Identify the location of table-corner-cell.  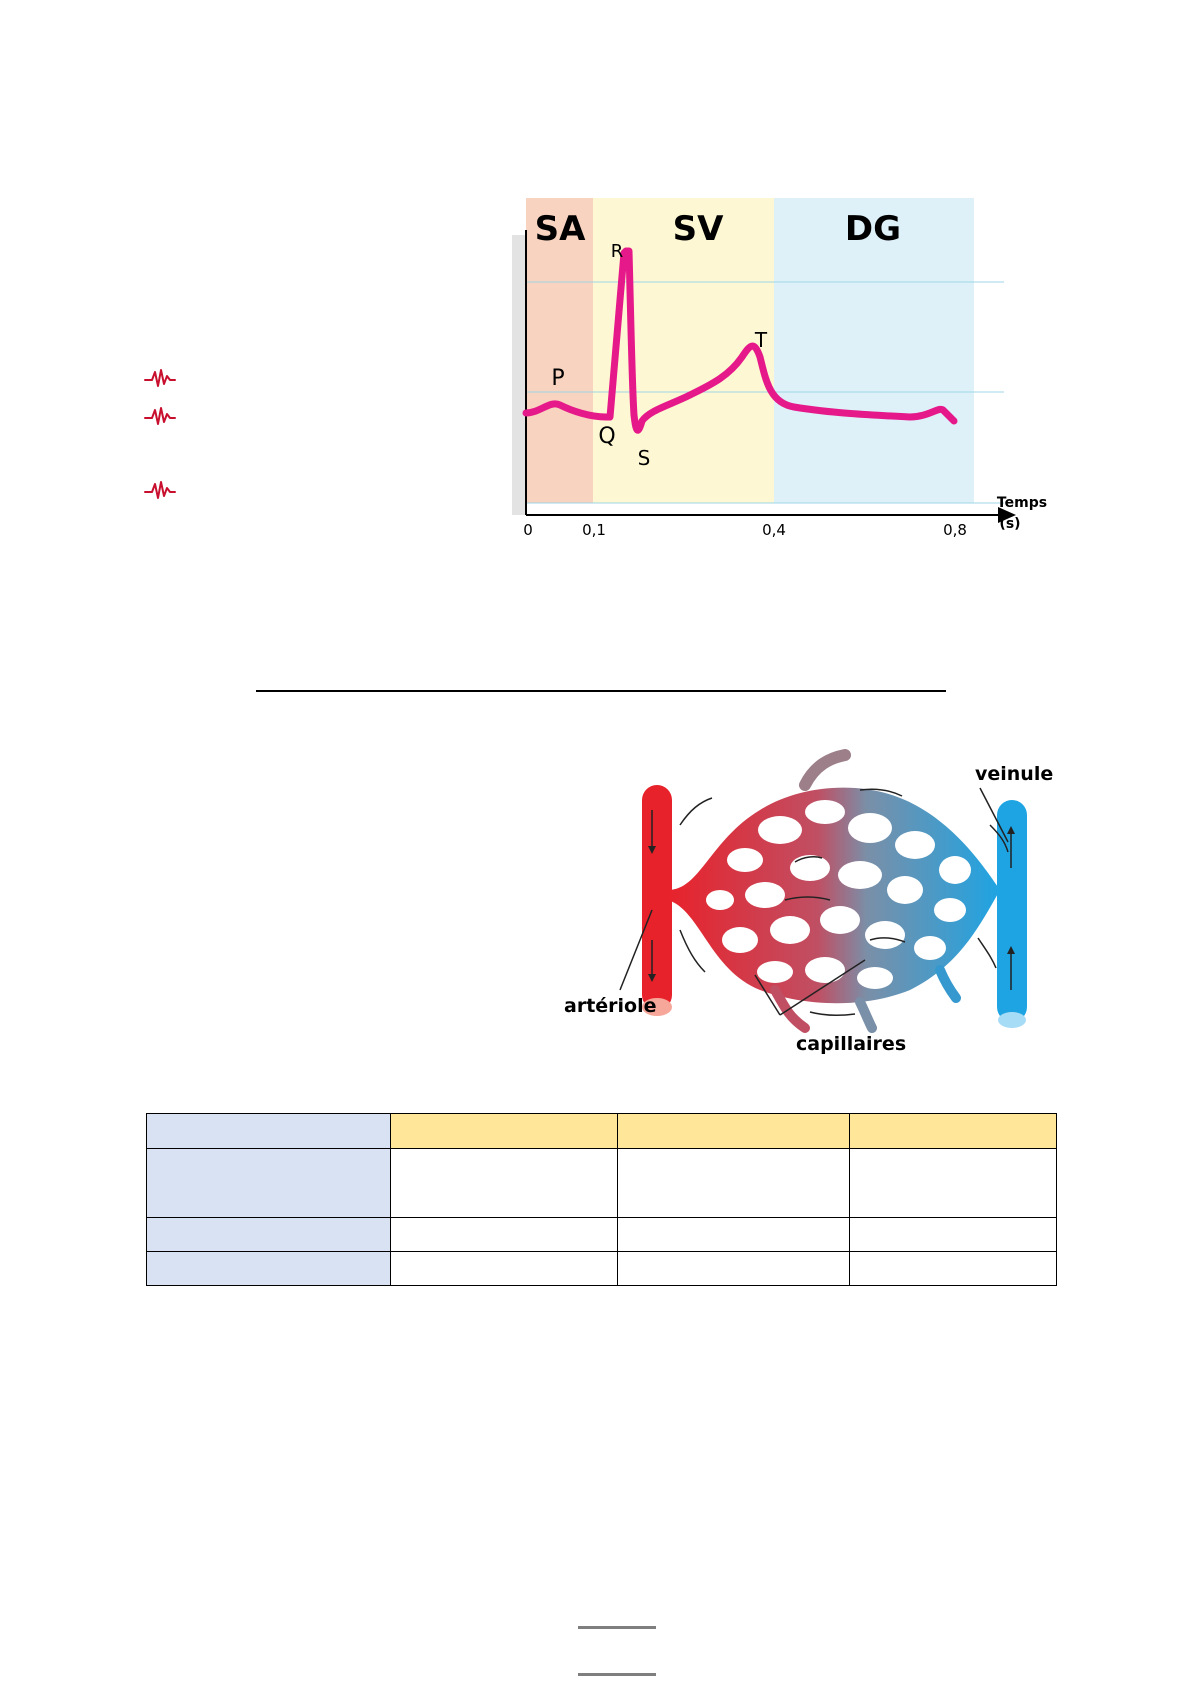
(268, 1131).